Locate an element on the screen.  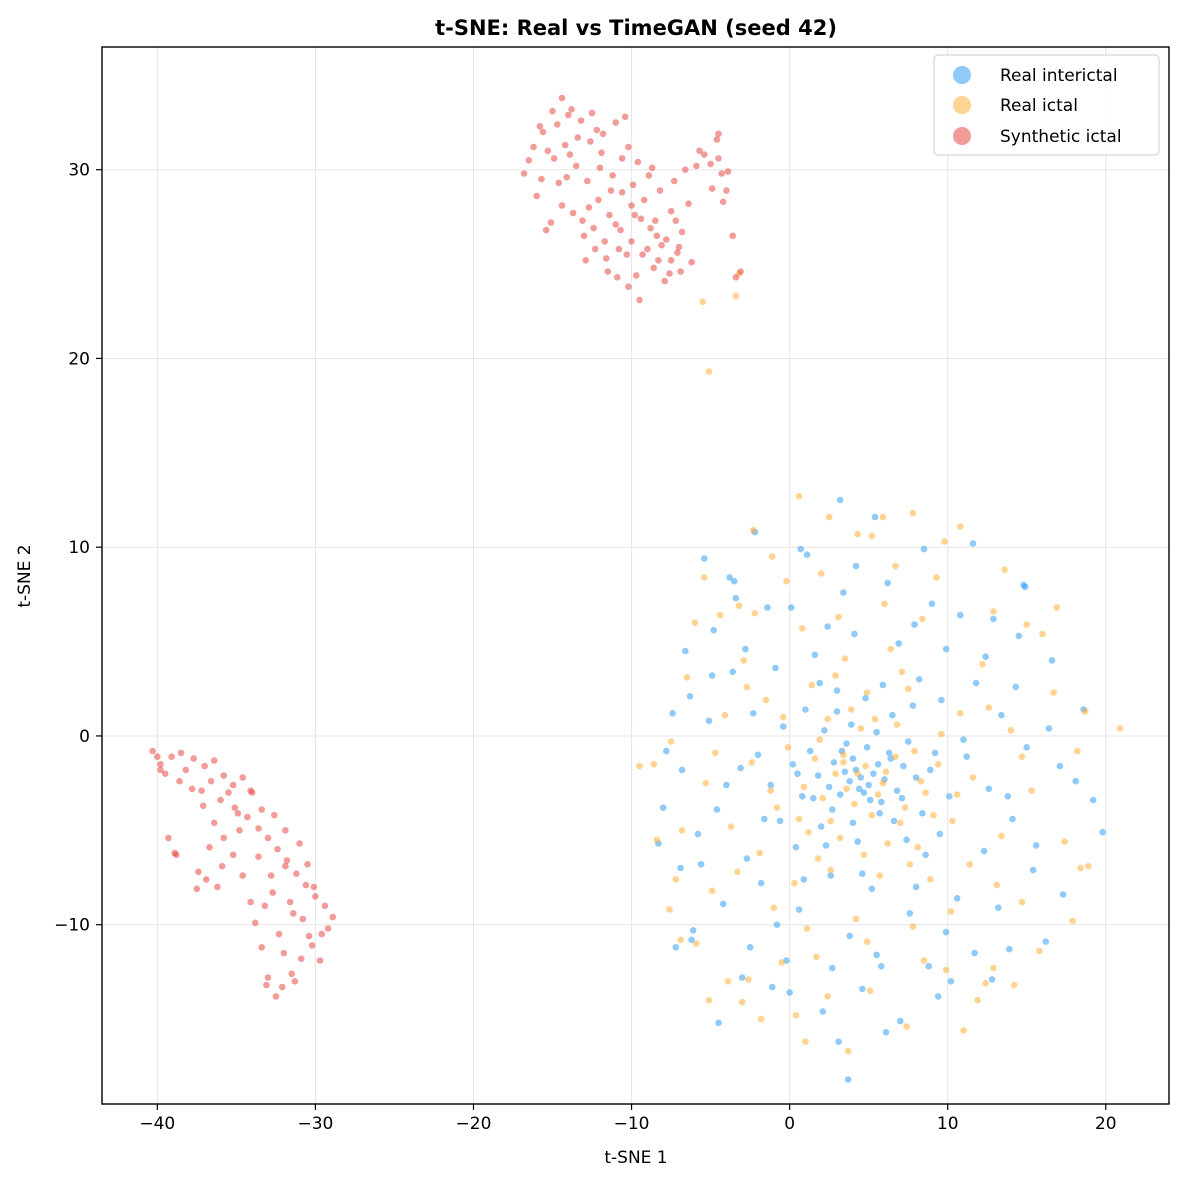
x-axis-label: t-SNE 1 is located at coordinates (635, 1158).